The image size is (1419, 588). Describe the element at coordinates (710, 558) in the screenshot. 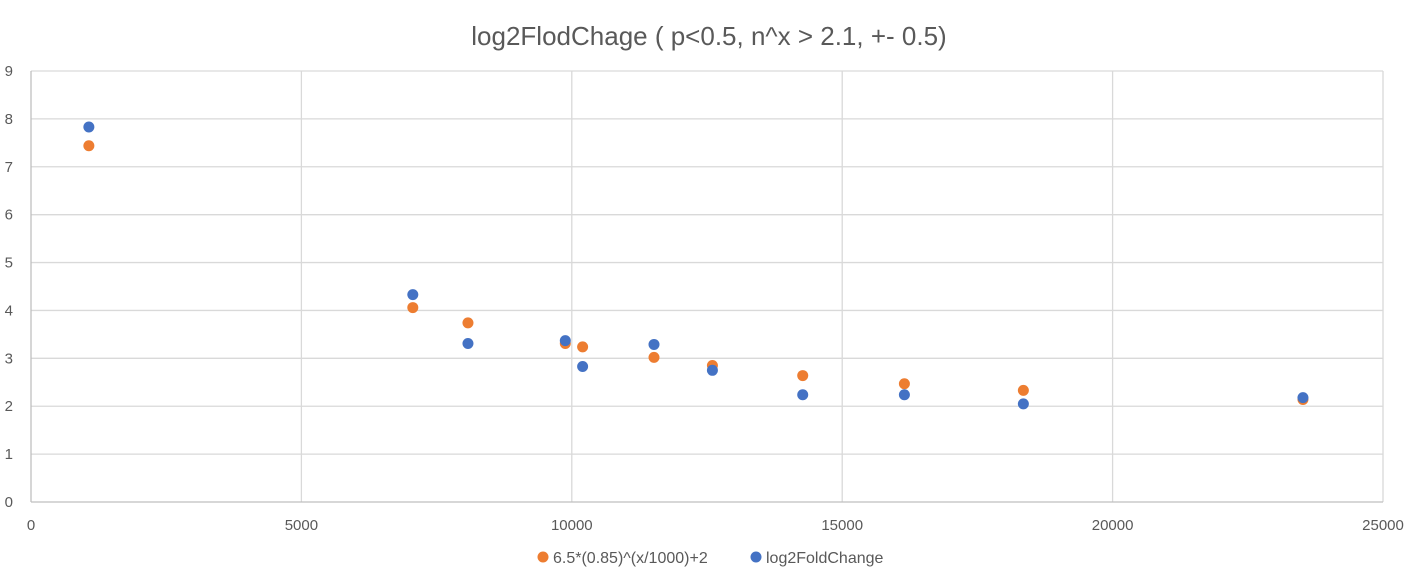

I see `legend: 6.5*(0.85)^(x/1000)+2 log2FoldChange` at that location.